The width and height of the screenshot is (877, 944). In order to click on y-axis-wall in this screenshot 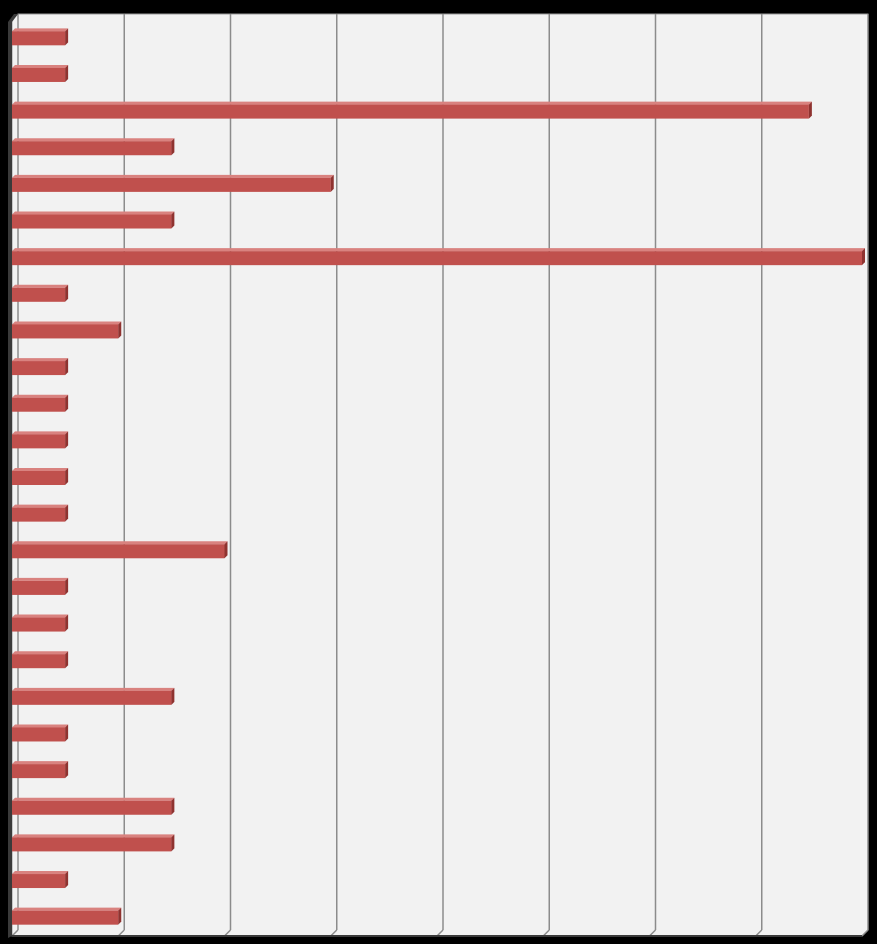, I will do `click(13, 476)`.